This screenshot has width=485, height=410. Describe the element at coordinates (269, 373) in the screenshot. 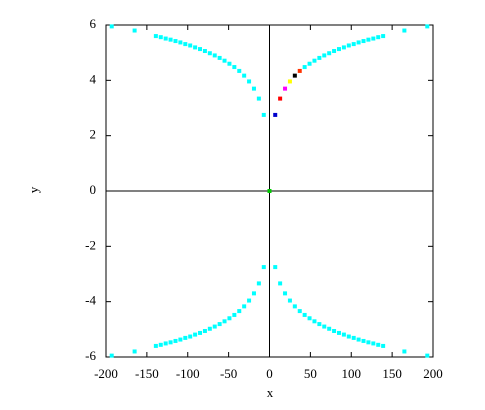

I see `x-tick-label: 0` at that location.